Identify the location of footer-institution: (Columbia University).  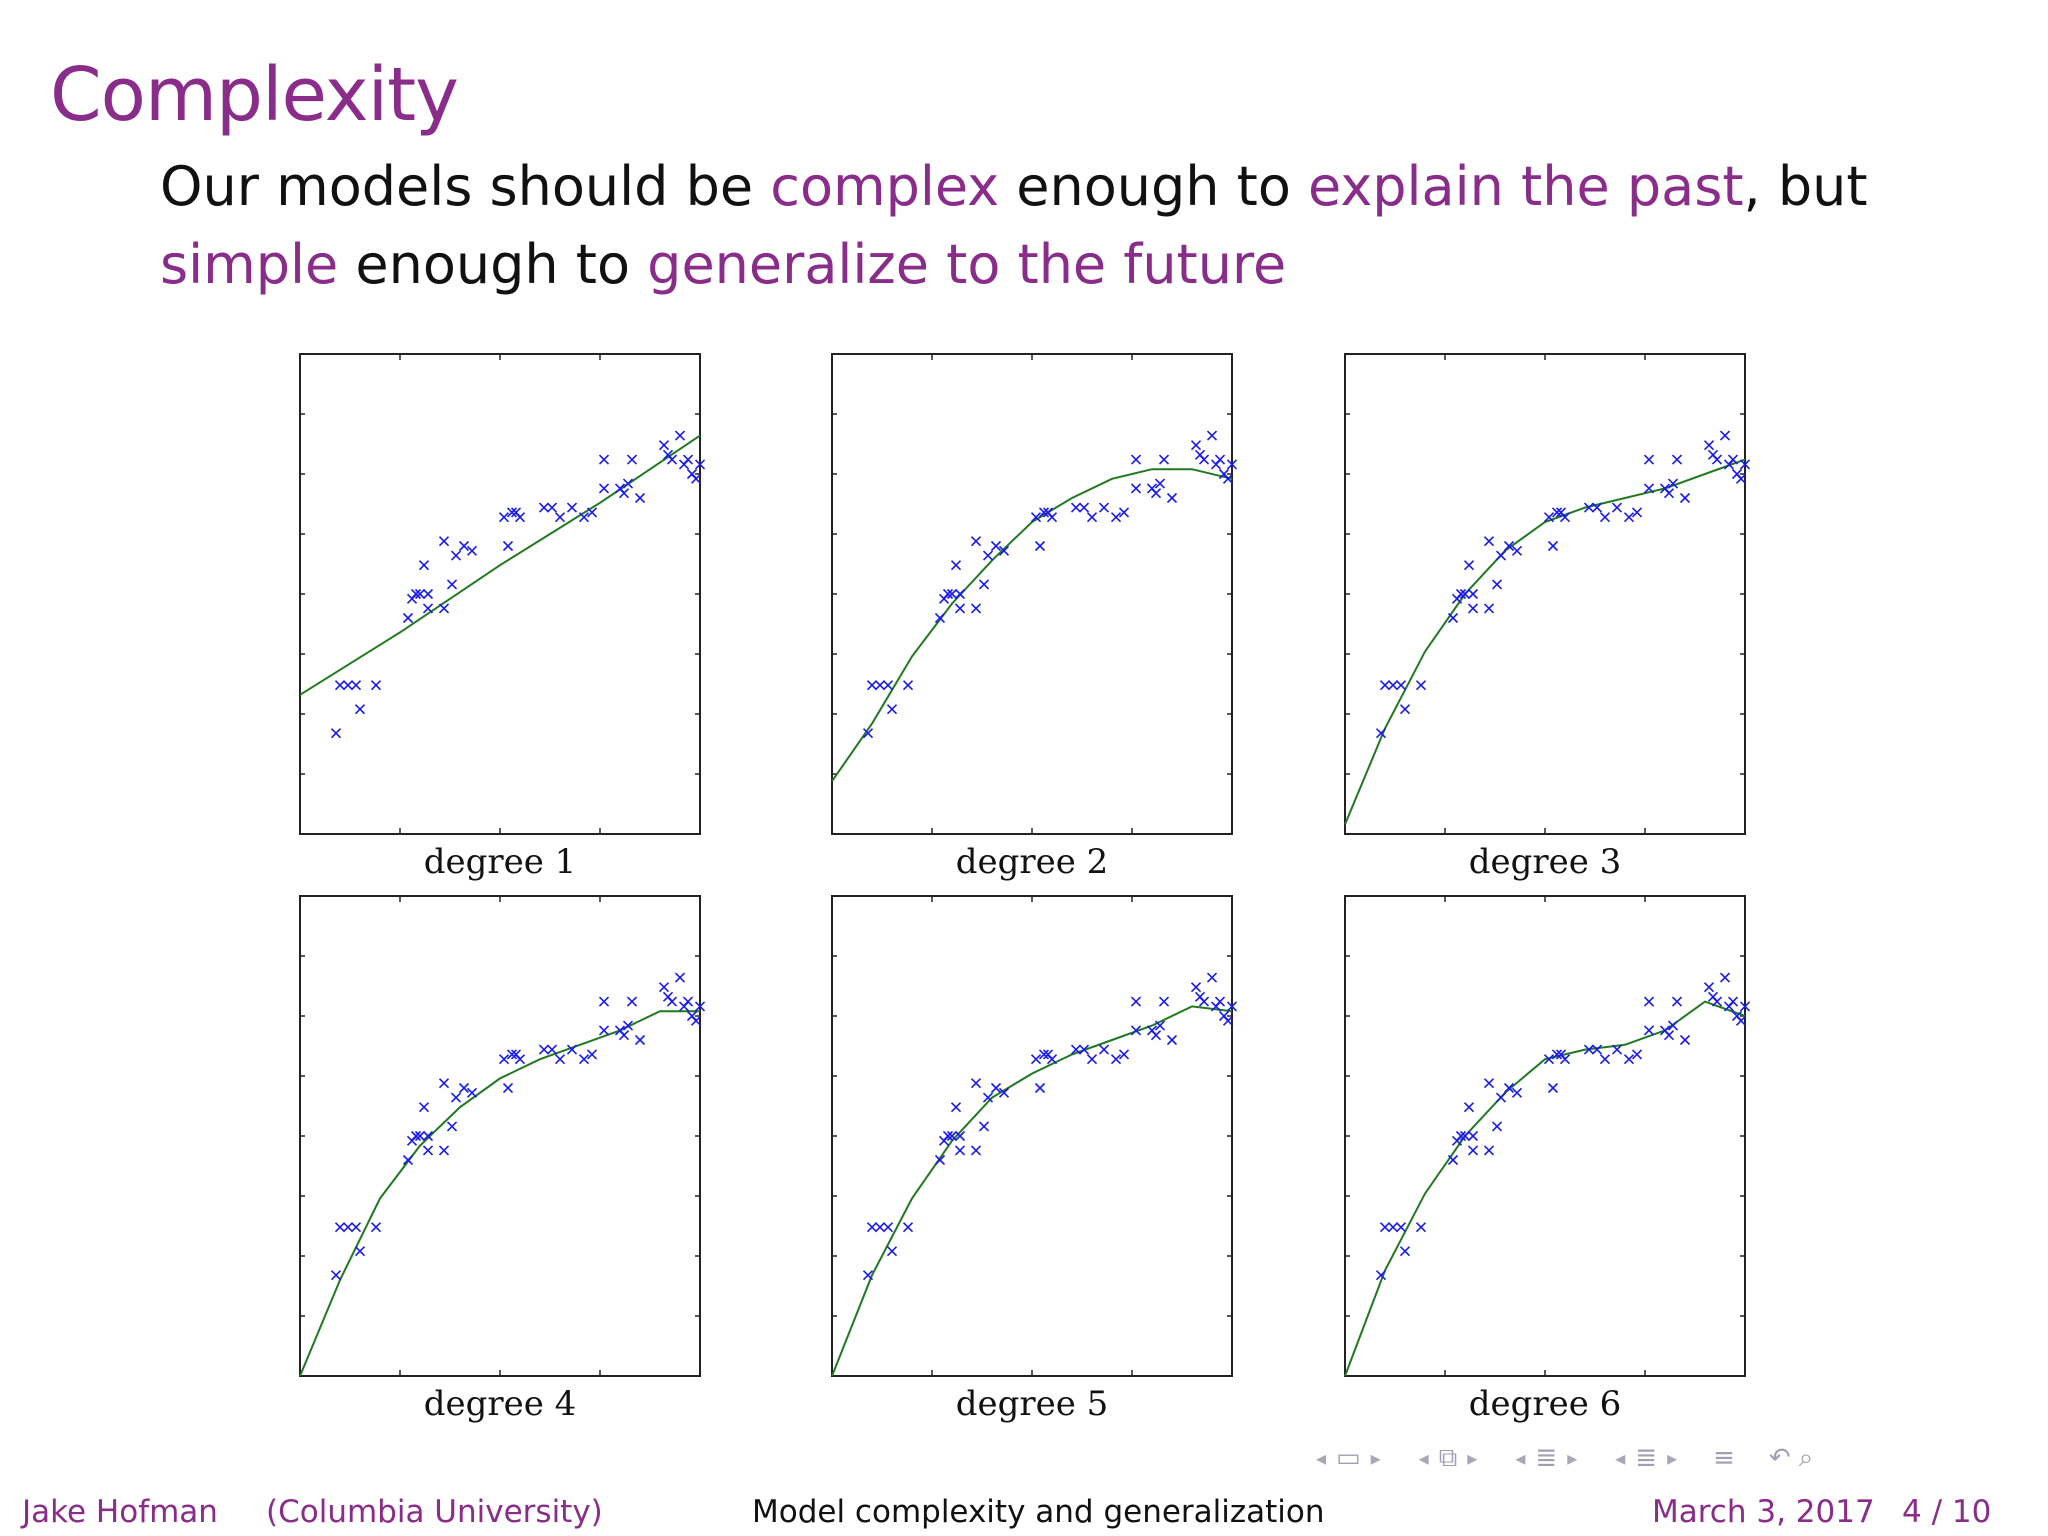
(434, 1512).